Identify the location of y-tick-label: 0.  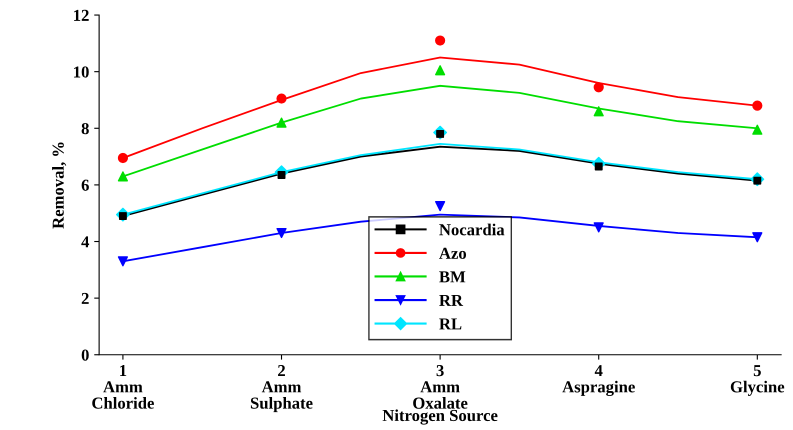
(85, 355).